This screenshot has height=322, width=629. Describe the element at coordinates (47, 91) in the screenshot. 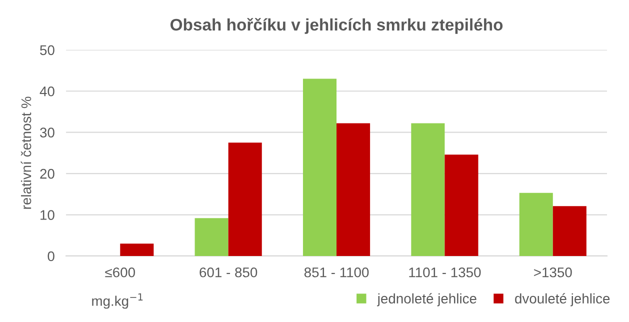

I see `y-tick-label: 40` at that location.